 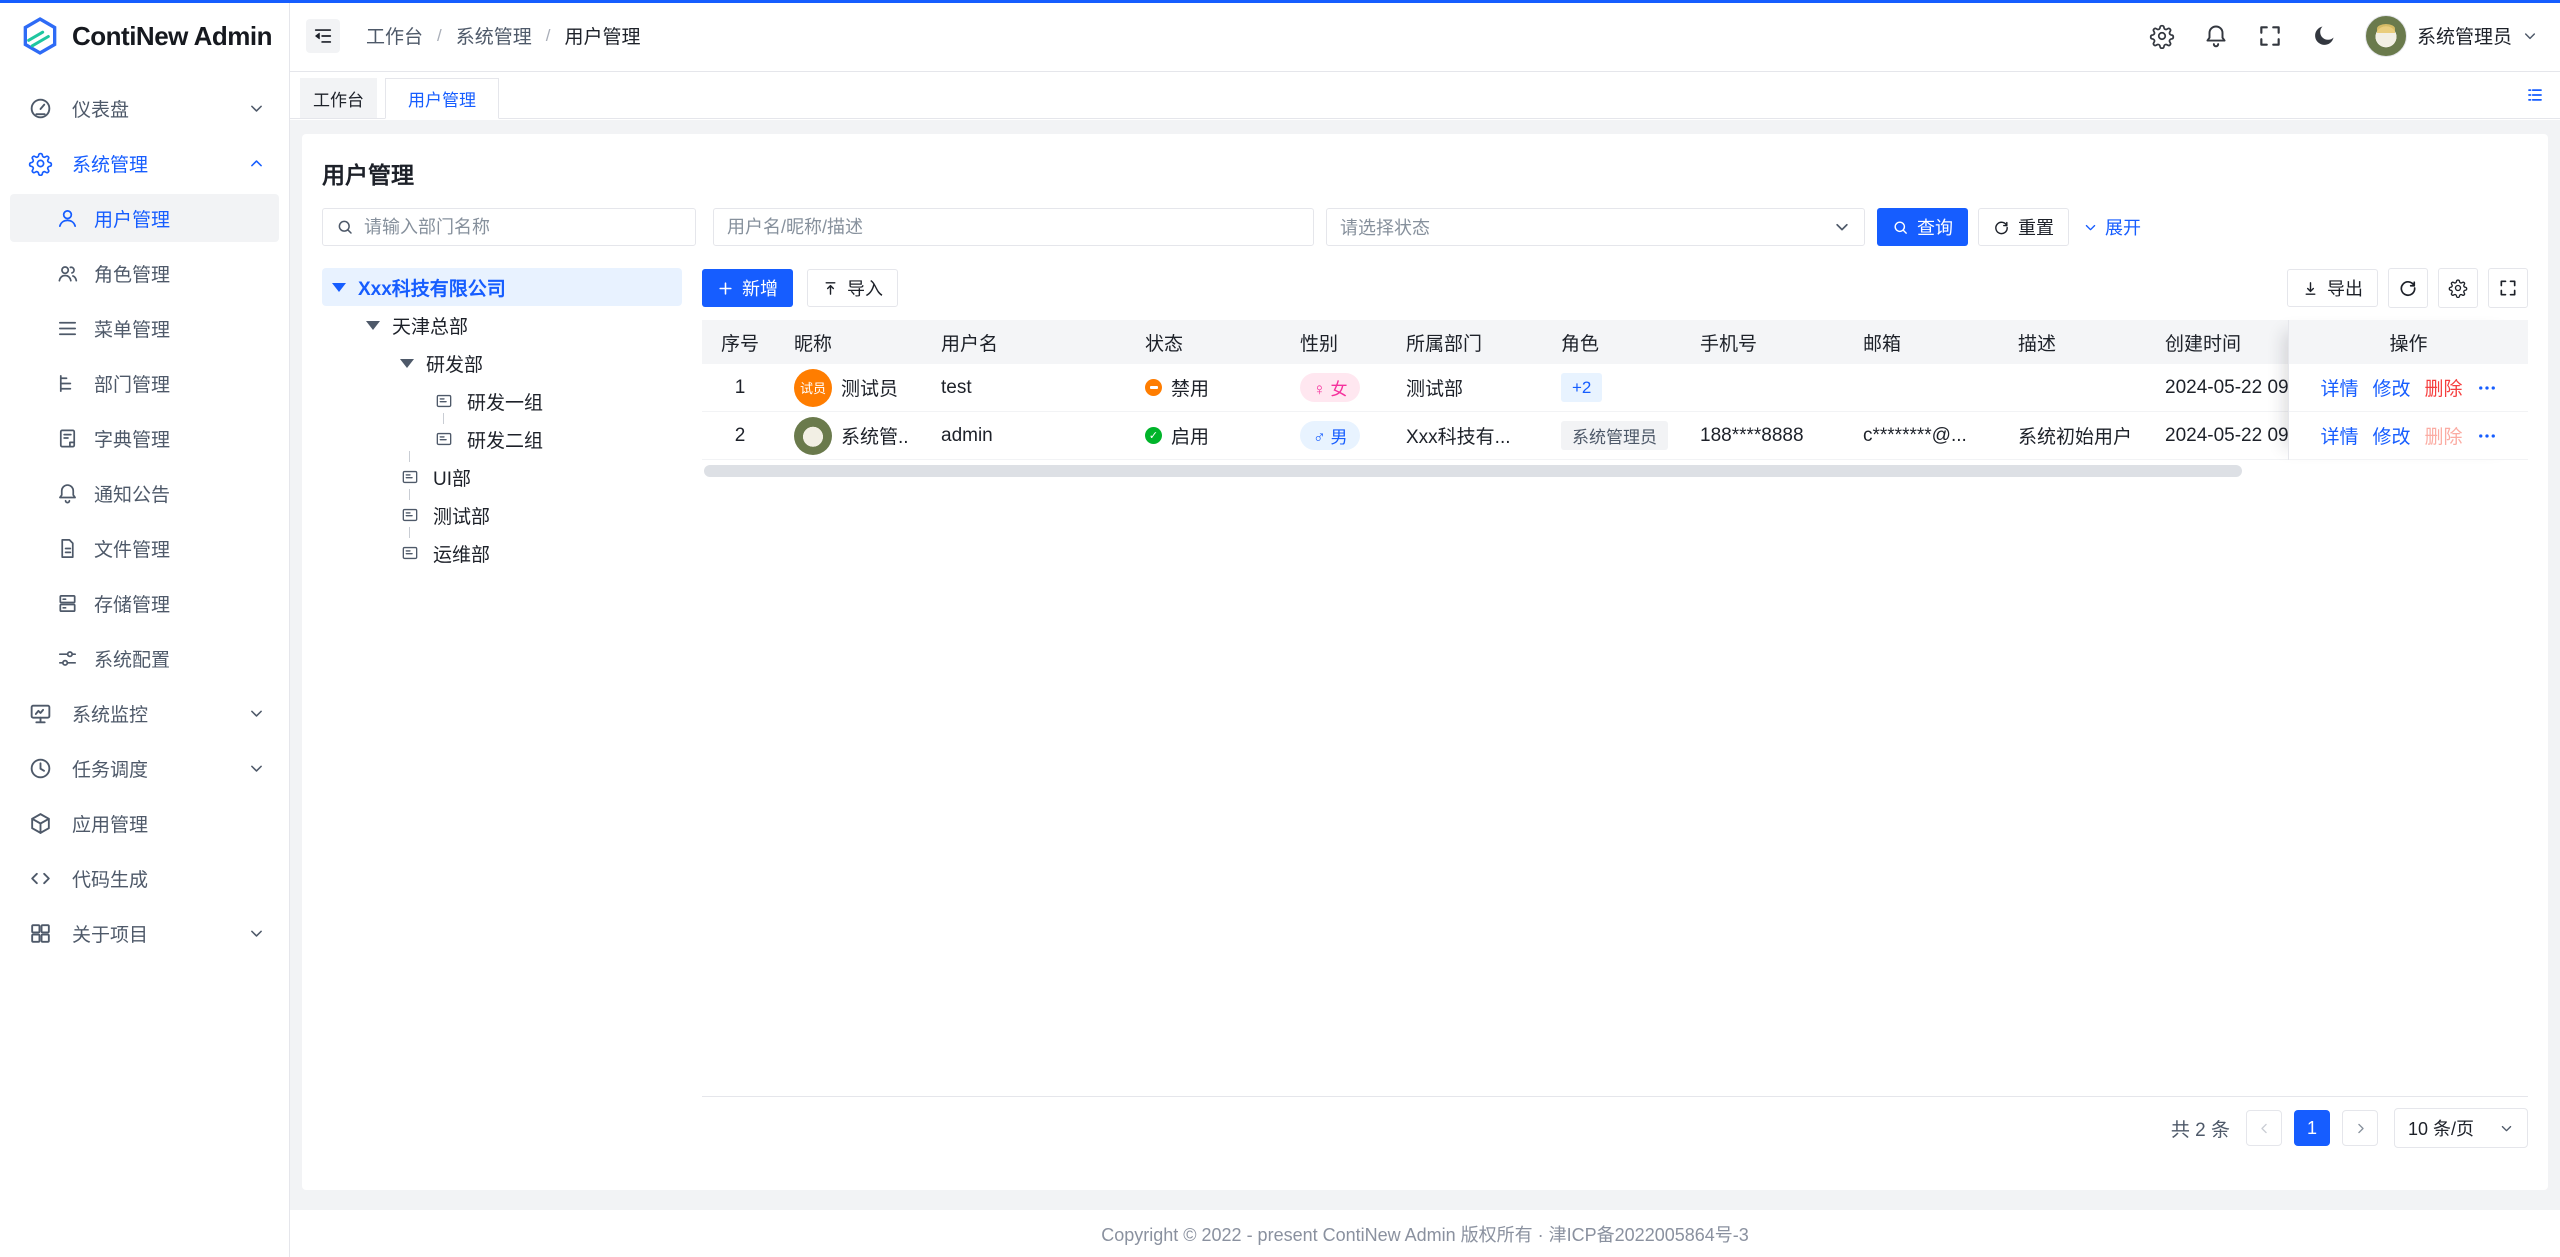 I want to click on sidebar-item-用户管理: 用户管理, so click(x=144, y=218).